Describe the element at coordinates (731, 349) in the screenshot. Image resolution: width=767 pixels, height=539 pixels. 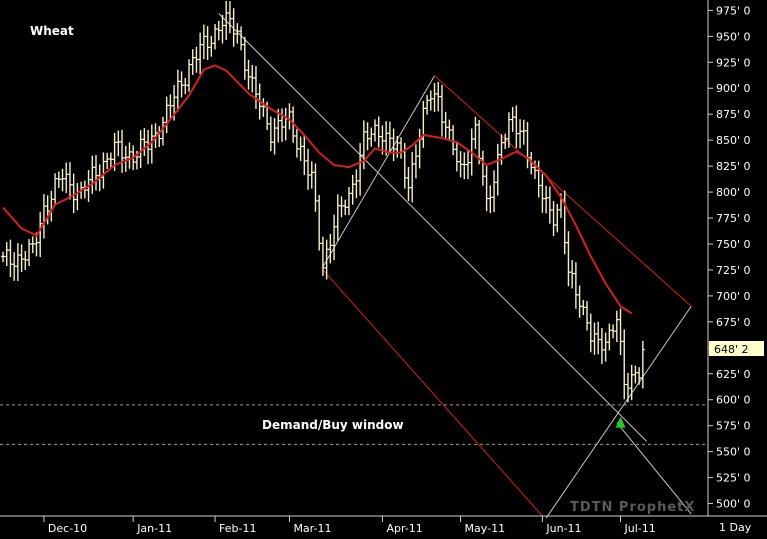
I see `last-price-label: 648' 2` at that location.